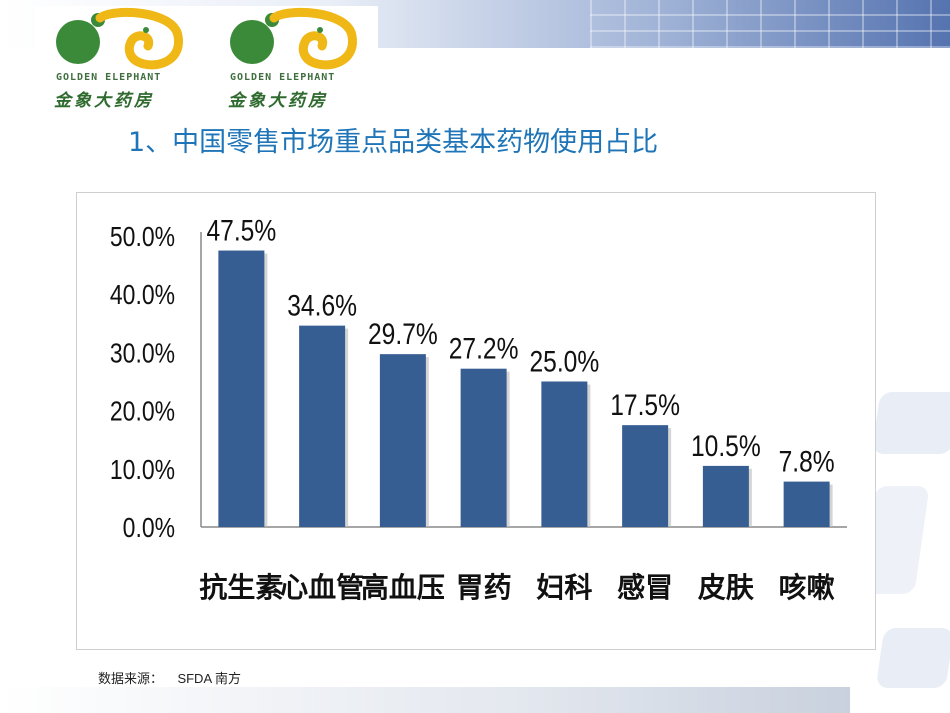  Describe the element at coordinates (726, 587) in the screenshot. I see `x-tick-label: 皮肤` at that location.